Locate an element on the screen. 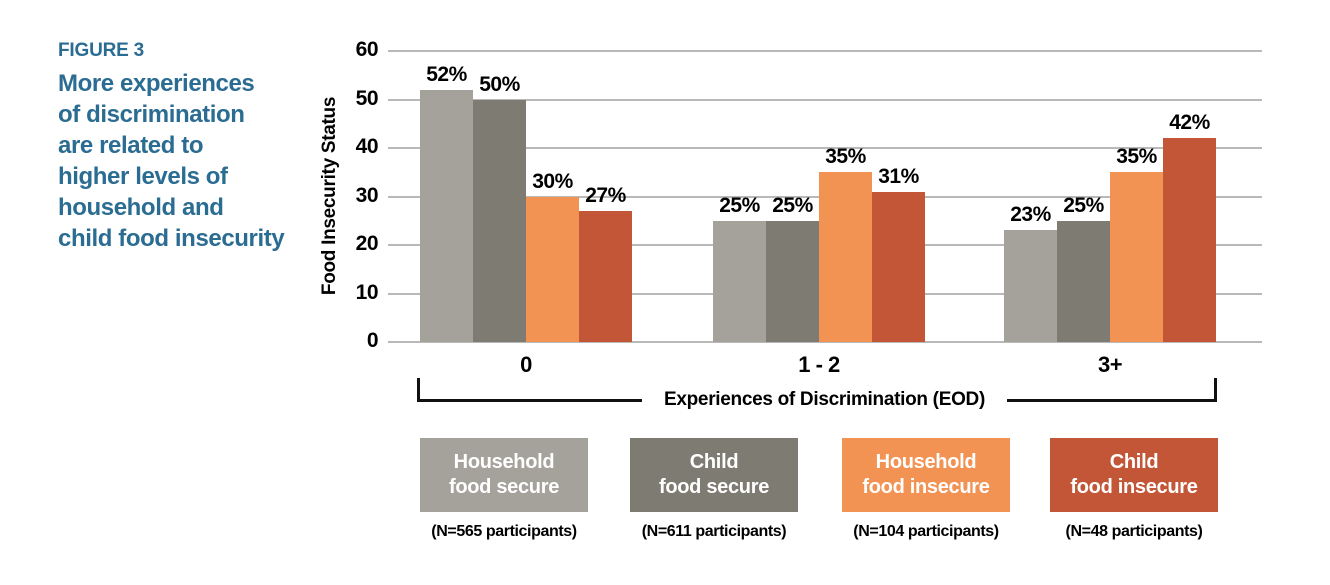 This screenshot has height=585, width=1330. bar-value-label-household-food-secure-group-1: 25% is located at coordinates (739, 205).